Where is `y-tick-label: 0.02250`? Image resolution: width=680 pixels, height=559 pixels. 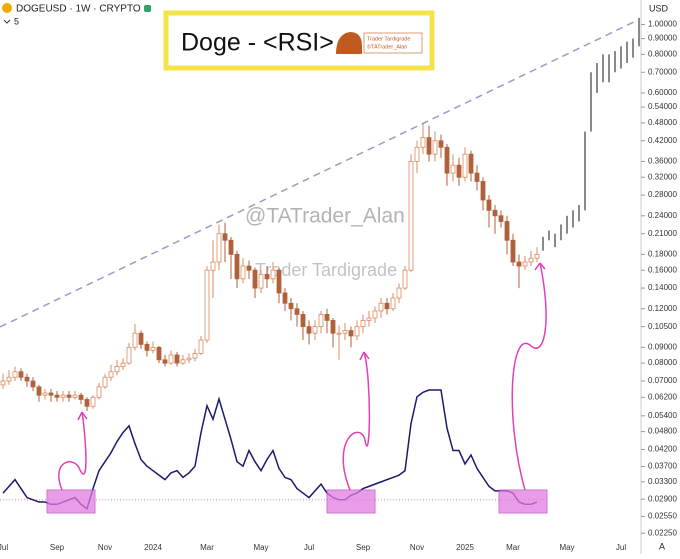
y-tick-label: 0.02250 is located at coordinates (662, 532).